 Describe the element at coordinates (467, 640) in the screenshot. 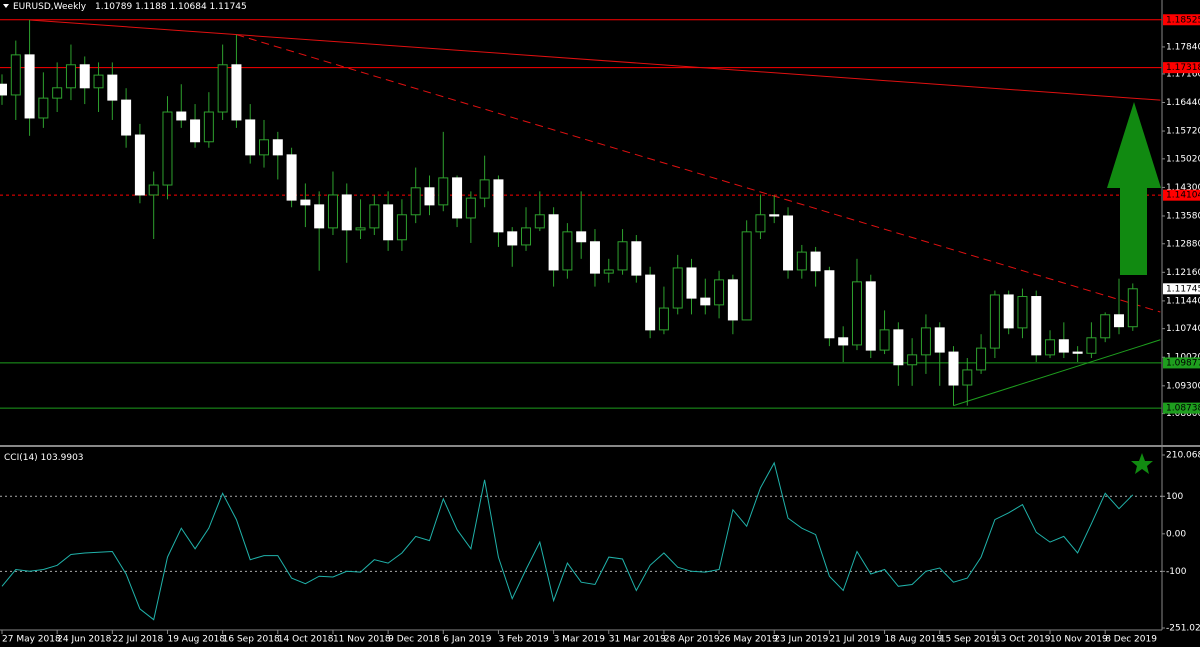

I see `x-tick-label: 6 Jan 2019` at that location.